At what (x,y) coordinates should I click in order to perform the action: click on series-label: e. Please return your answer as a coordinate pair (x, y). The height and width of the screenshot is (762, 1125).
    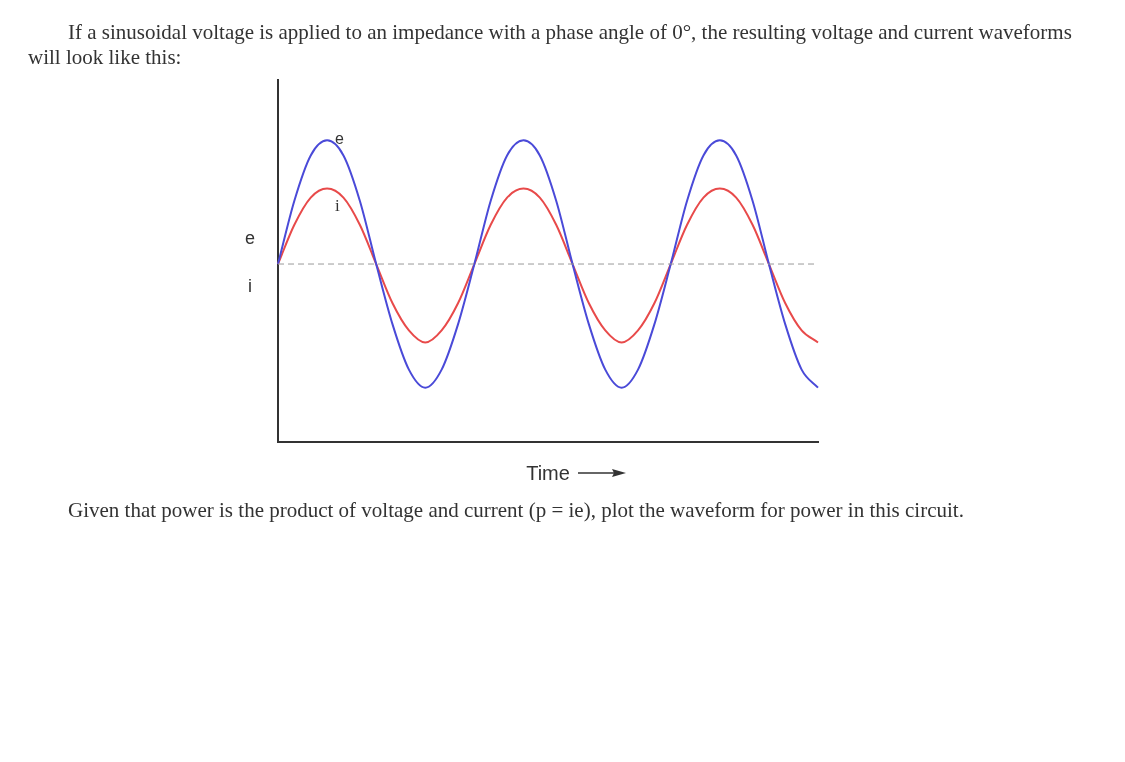
    Looking at the image, I should click on (340, 139).